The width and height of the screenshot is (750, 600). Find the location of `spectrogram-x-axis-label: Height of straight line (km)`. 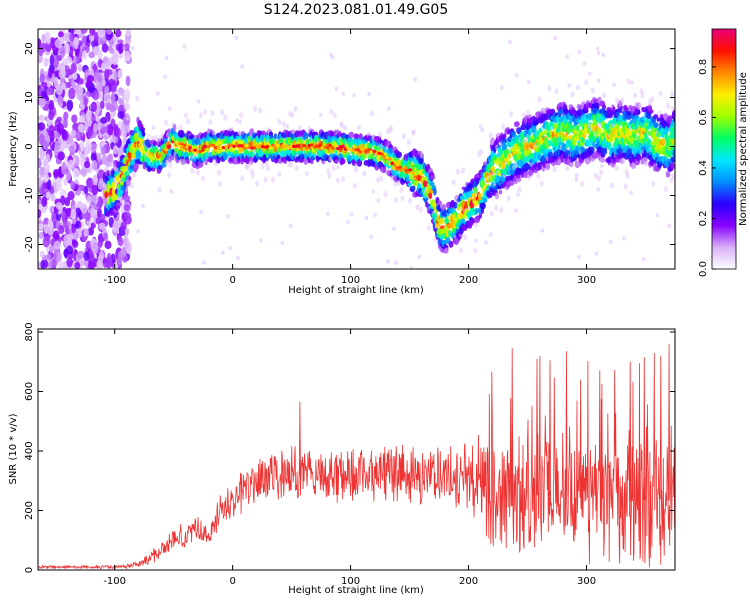

spectrogram-x-axis-label: Height of straight line (km) is located at coordinates (356, 290).